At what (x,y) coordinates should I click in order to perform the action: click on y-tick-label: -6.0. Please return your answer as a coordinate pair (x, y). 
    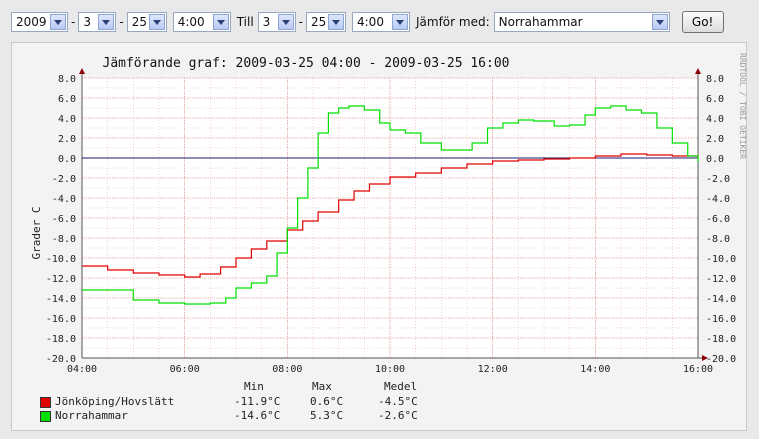
    Looking at the image, I should click on (64, 219).